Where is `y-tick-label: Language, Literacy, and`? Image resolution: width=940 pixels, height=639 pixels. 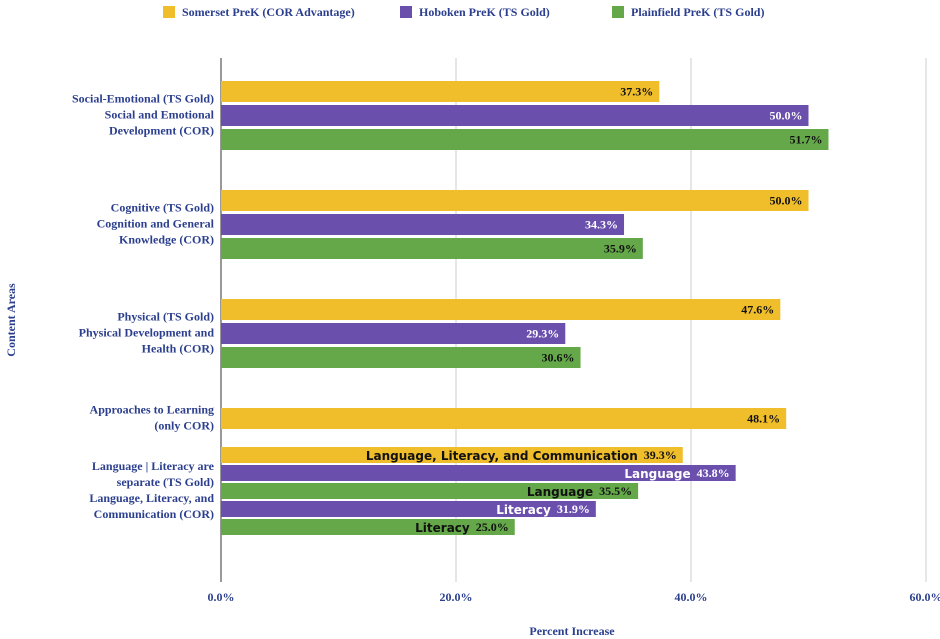
y-tick-label: Language, Literacy, and is located at coordinates (151, 498).